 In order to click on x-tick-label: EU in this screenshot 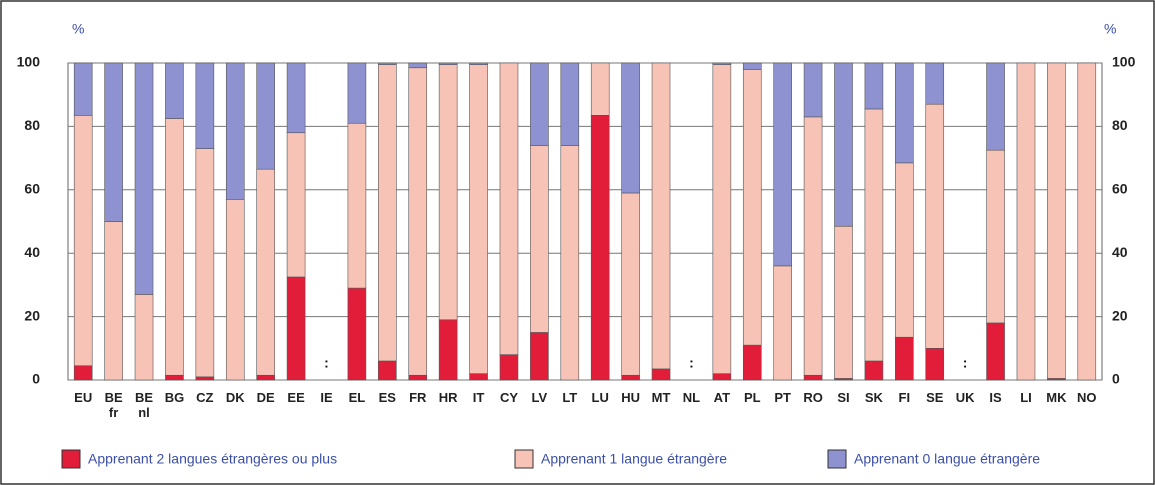, I will do `click(83, 397)`.